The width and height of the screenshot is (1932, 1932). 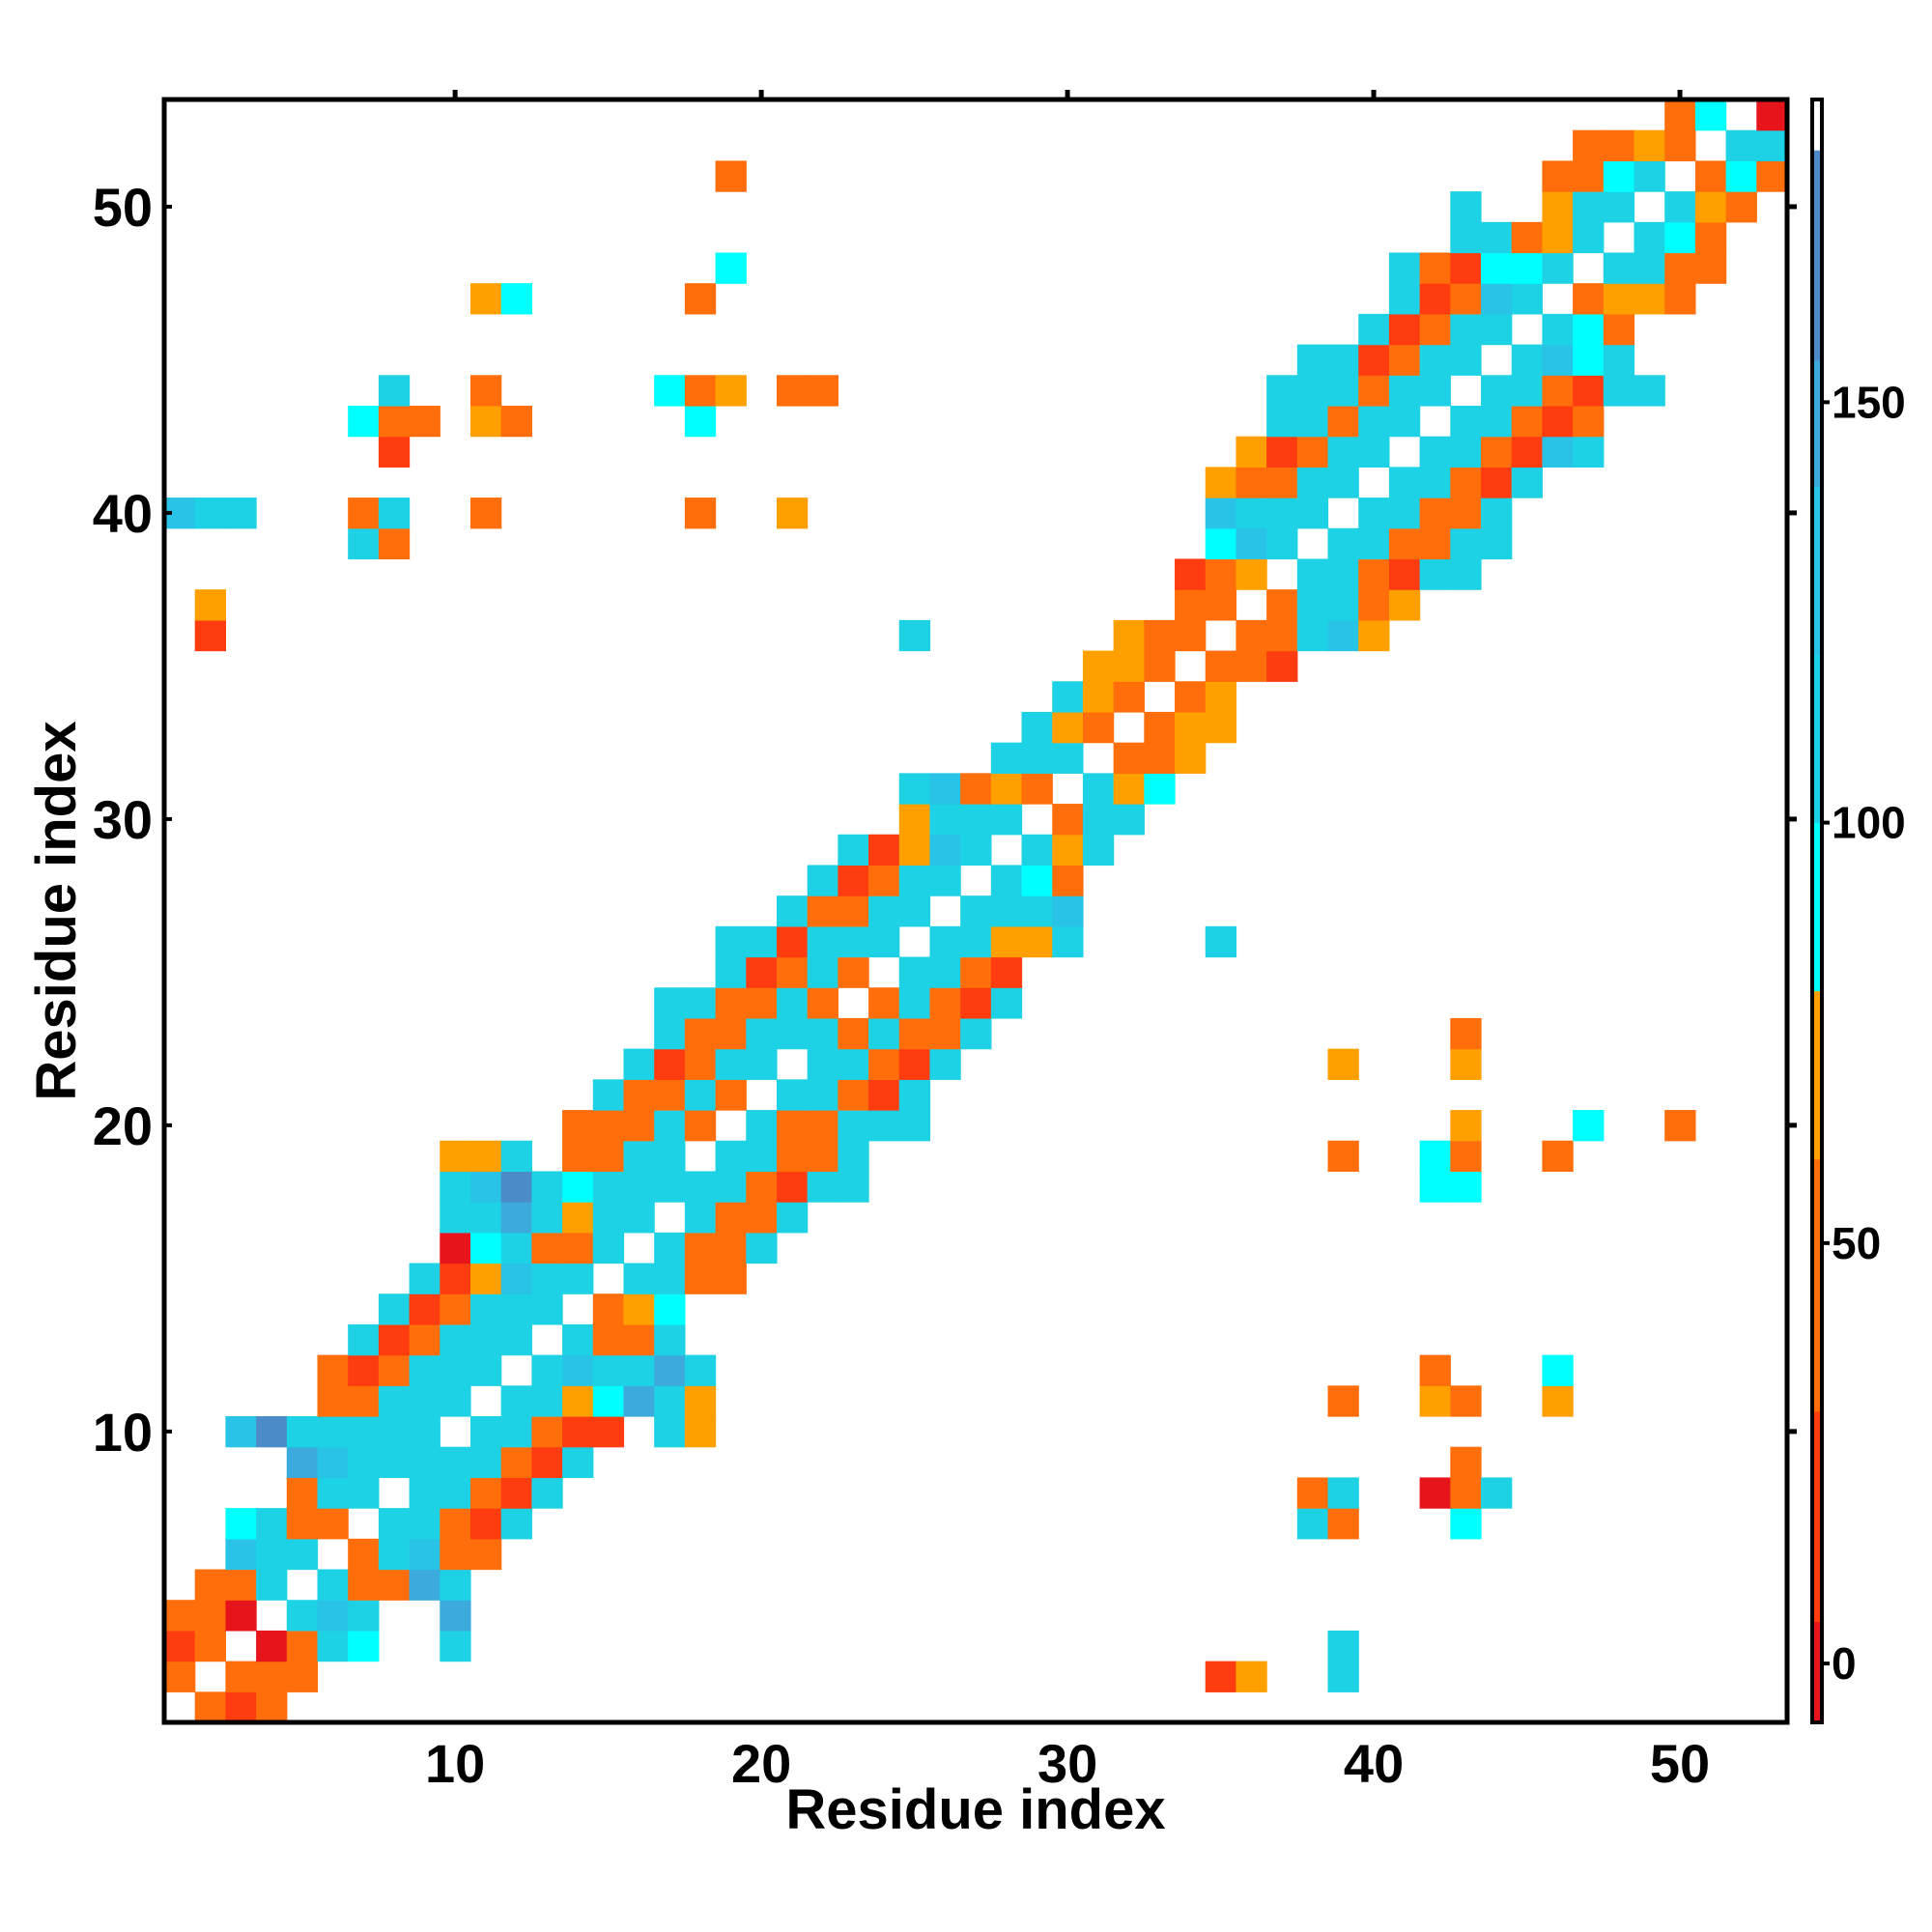 I want to click on x-tick-label: 50, so click(x=1680, y=1763).